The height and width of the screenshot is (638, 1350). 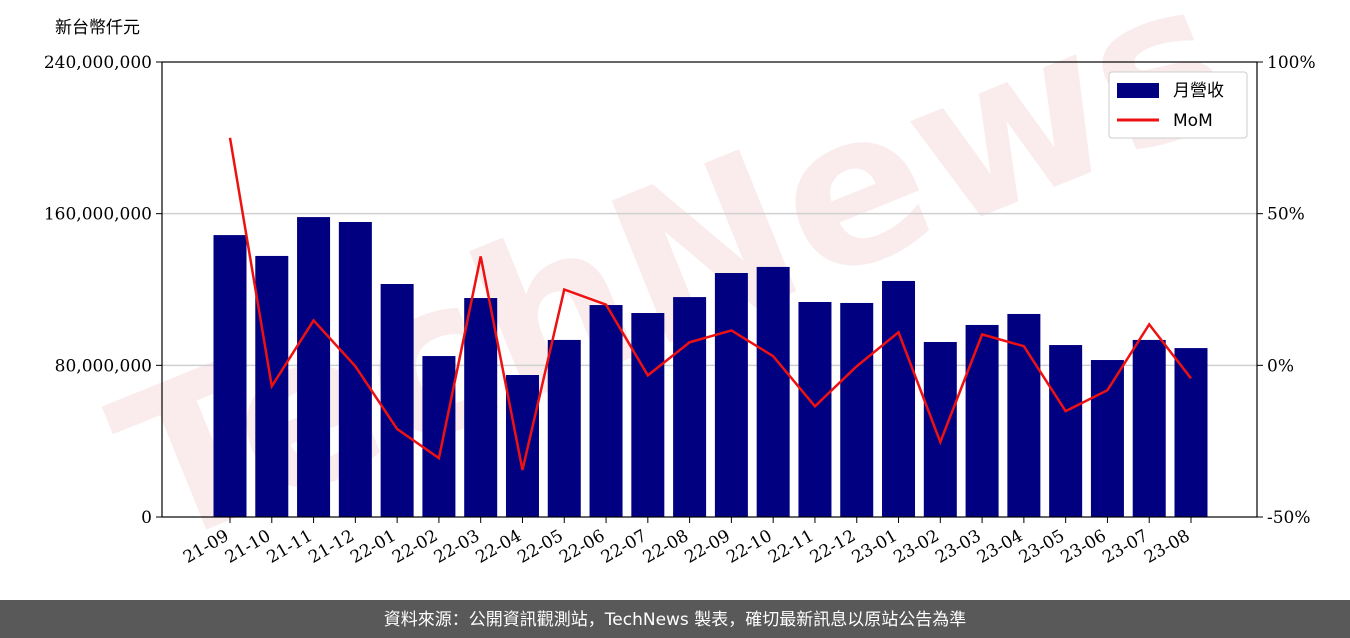 I want to click on x-tick-label: 23-02, so click(x=916, y=547).